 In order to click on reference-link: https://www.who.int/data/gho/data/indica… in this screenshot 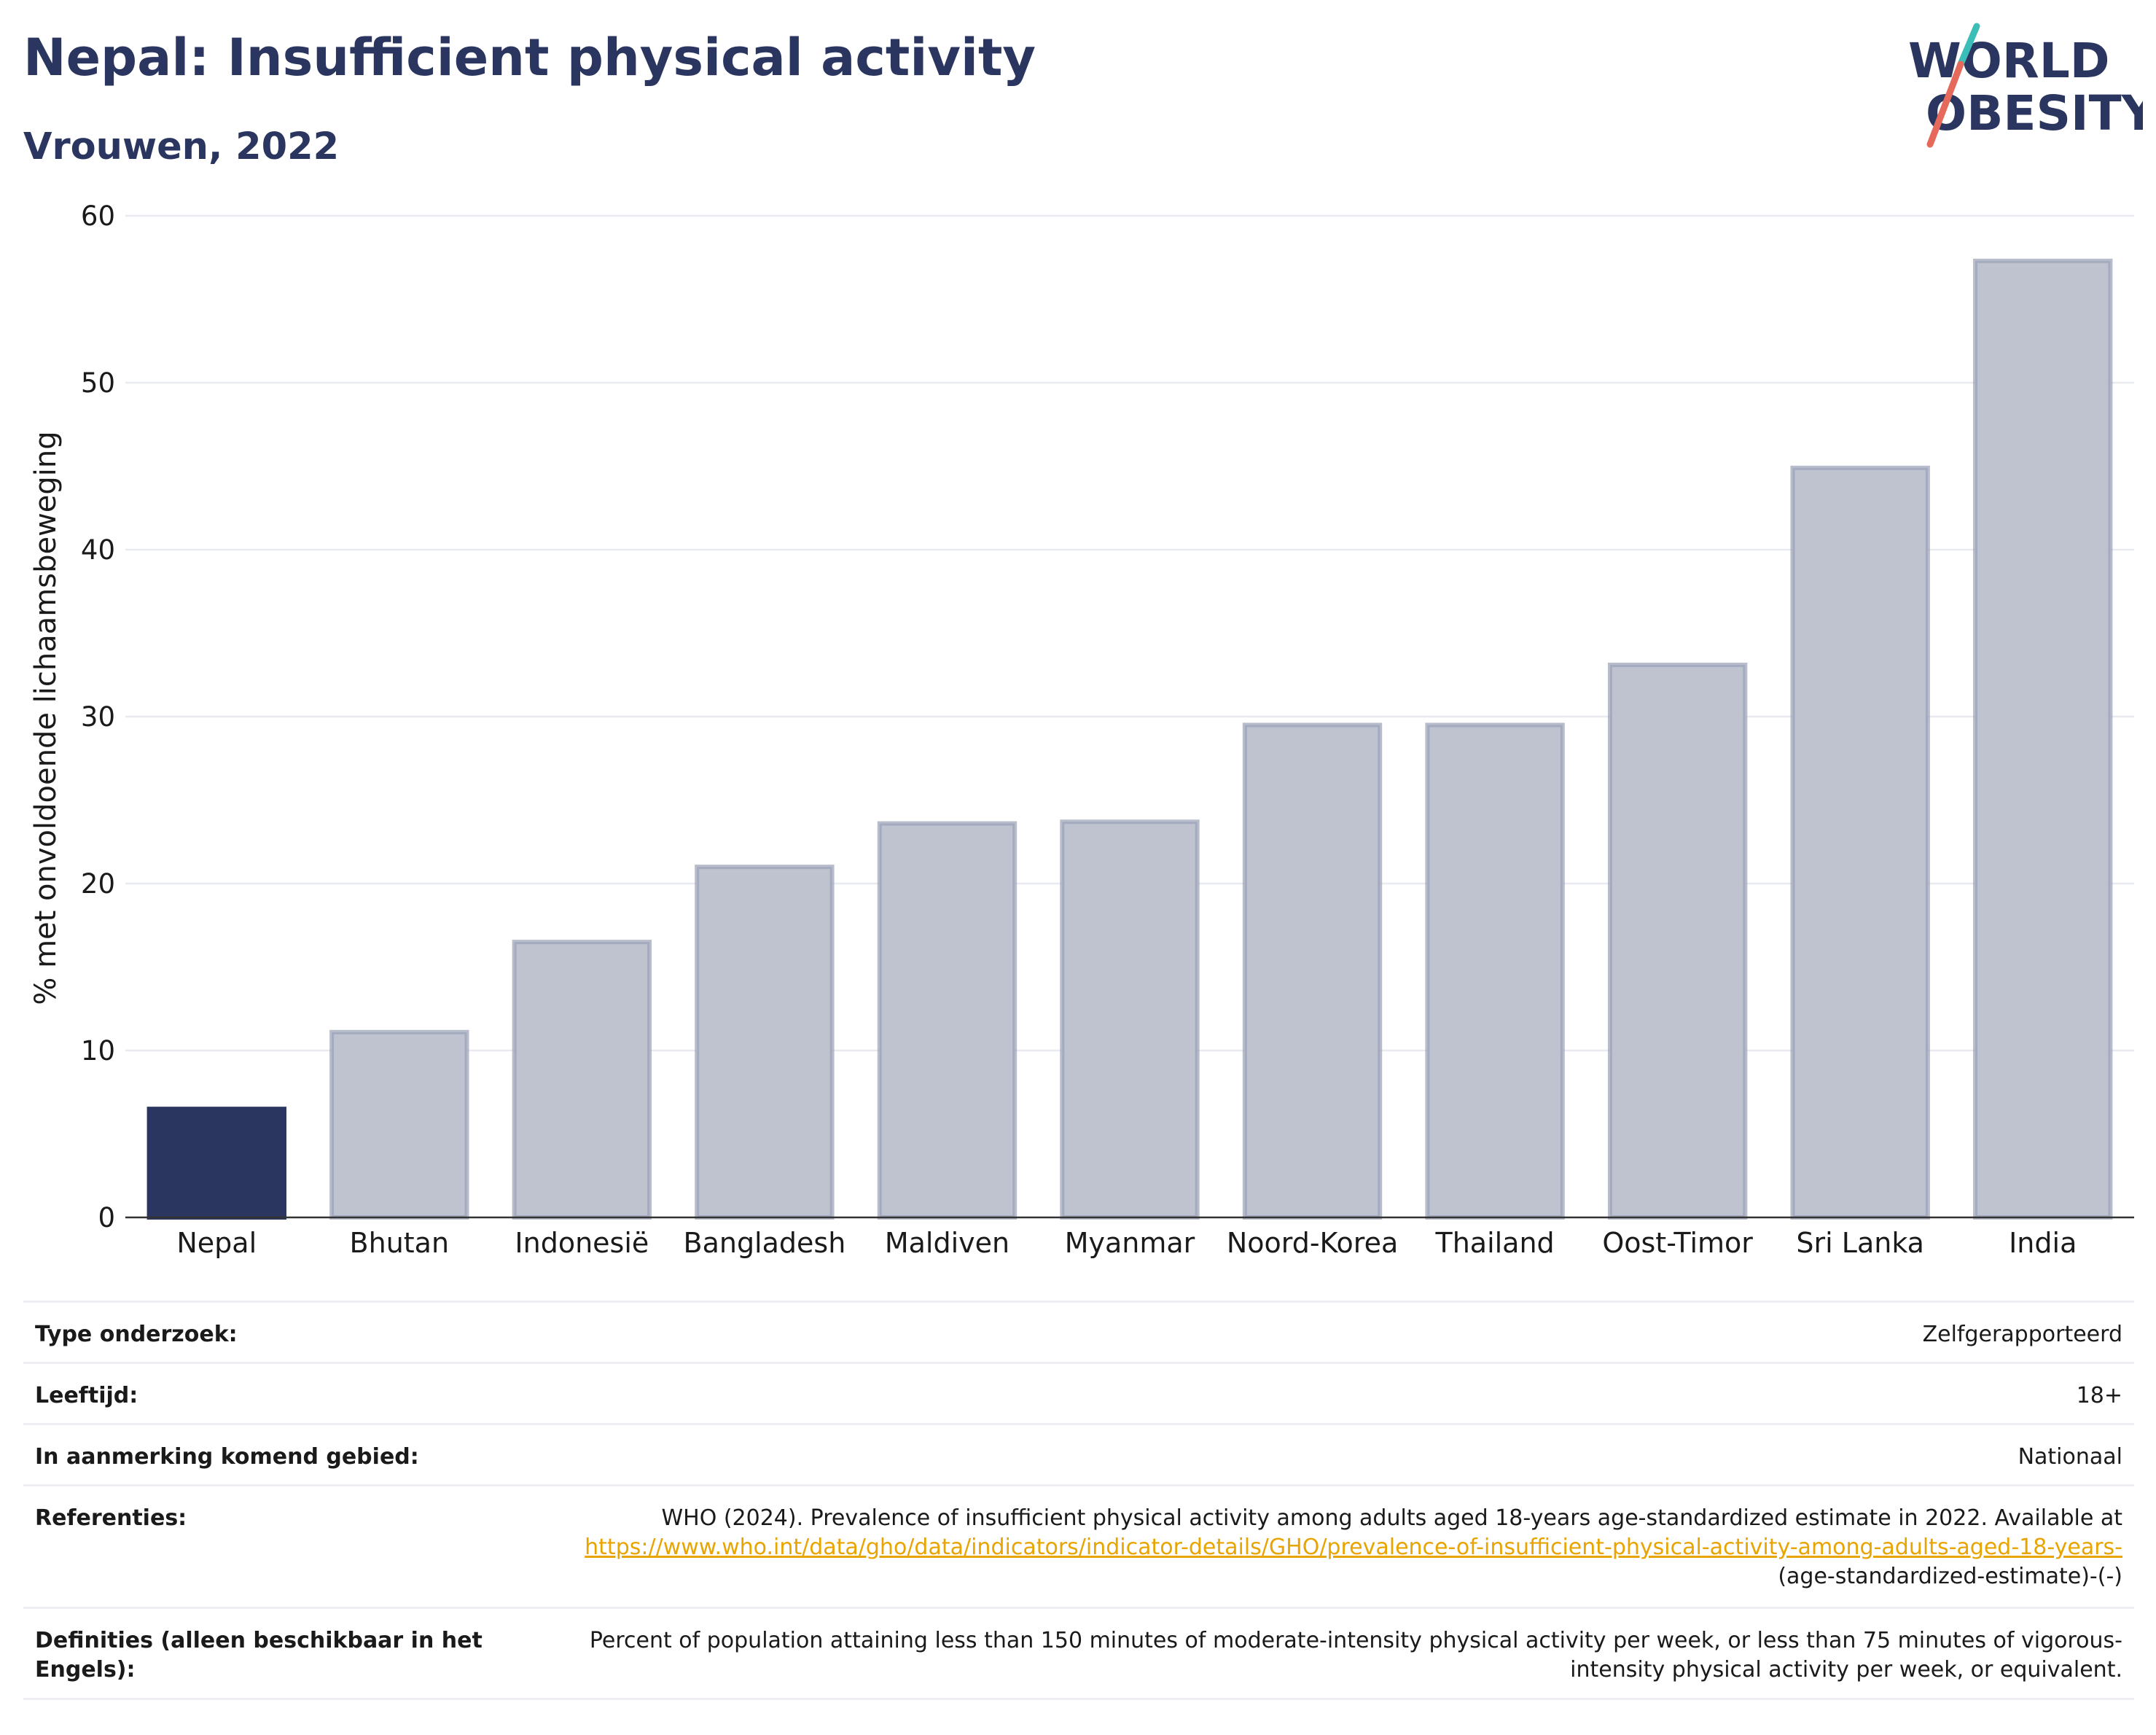, I will do `click(1354, 1548)`.